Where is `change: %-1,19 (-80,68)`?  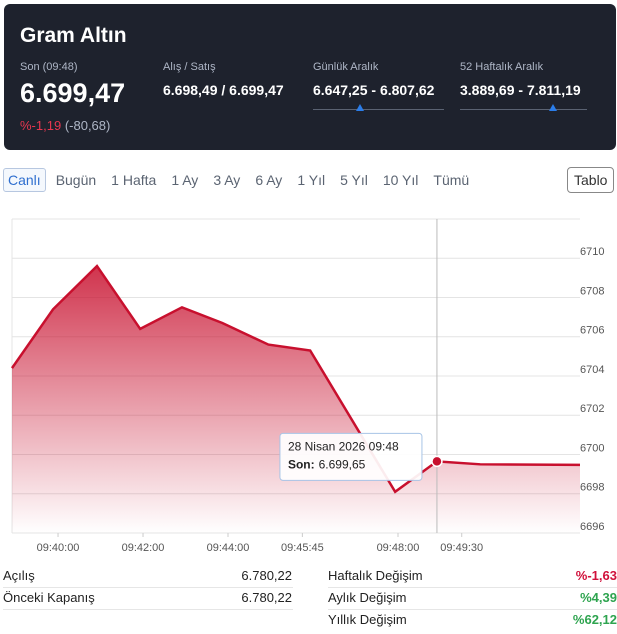 change: %-1,19 (-80,68) is located at coordinates (65, 125).